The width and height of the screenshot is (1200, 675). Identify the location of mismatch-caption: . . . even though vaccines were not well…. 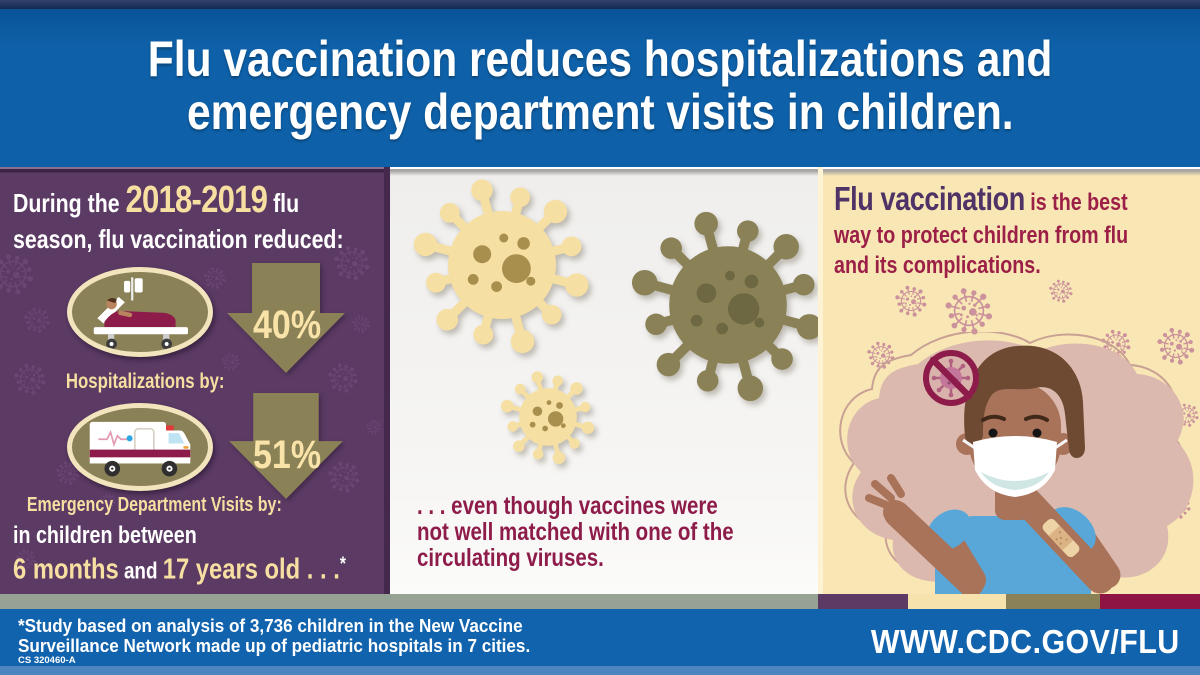
(610, 532).